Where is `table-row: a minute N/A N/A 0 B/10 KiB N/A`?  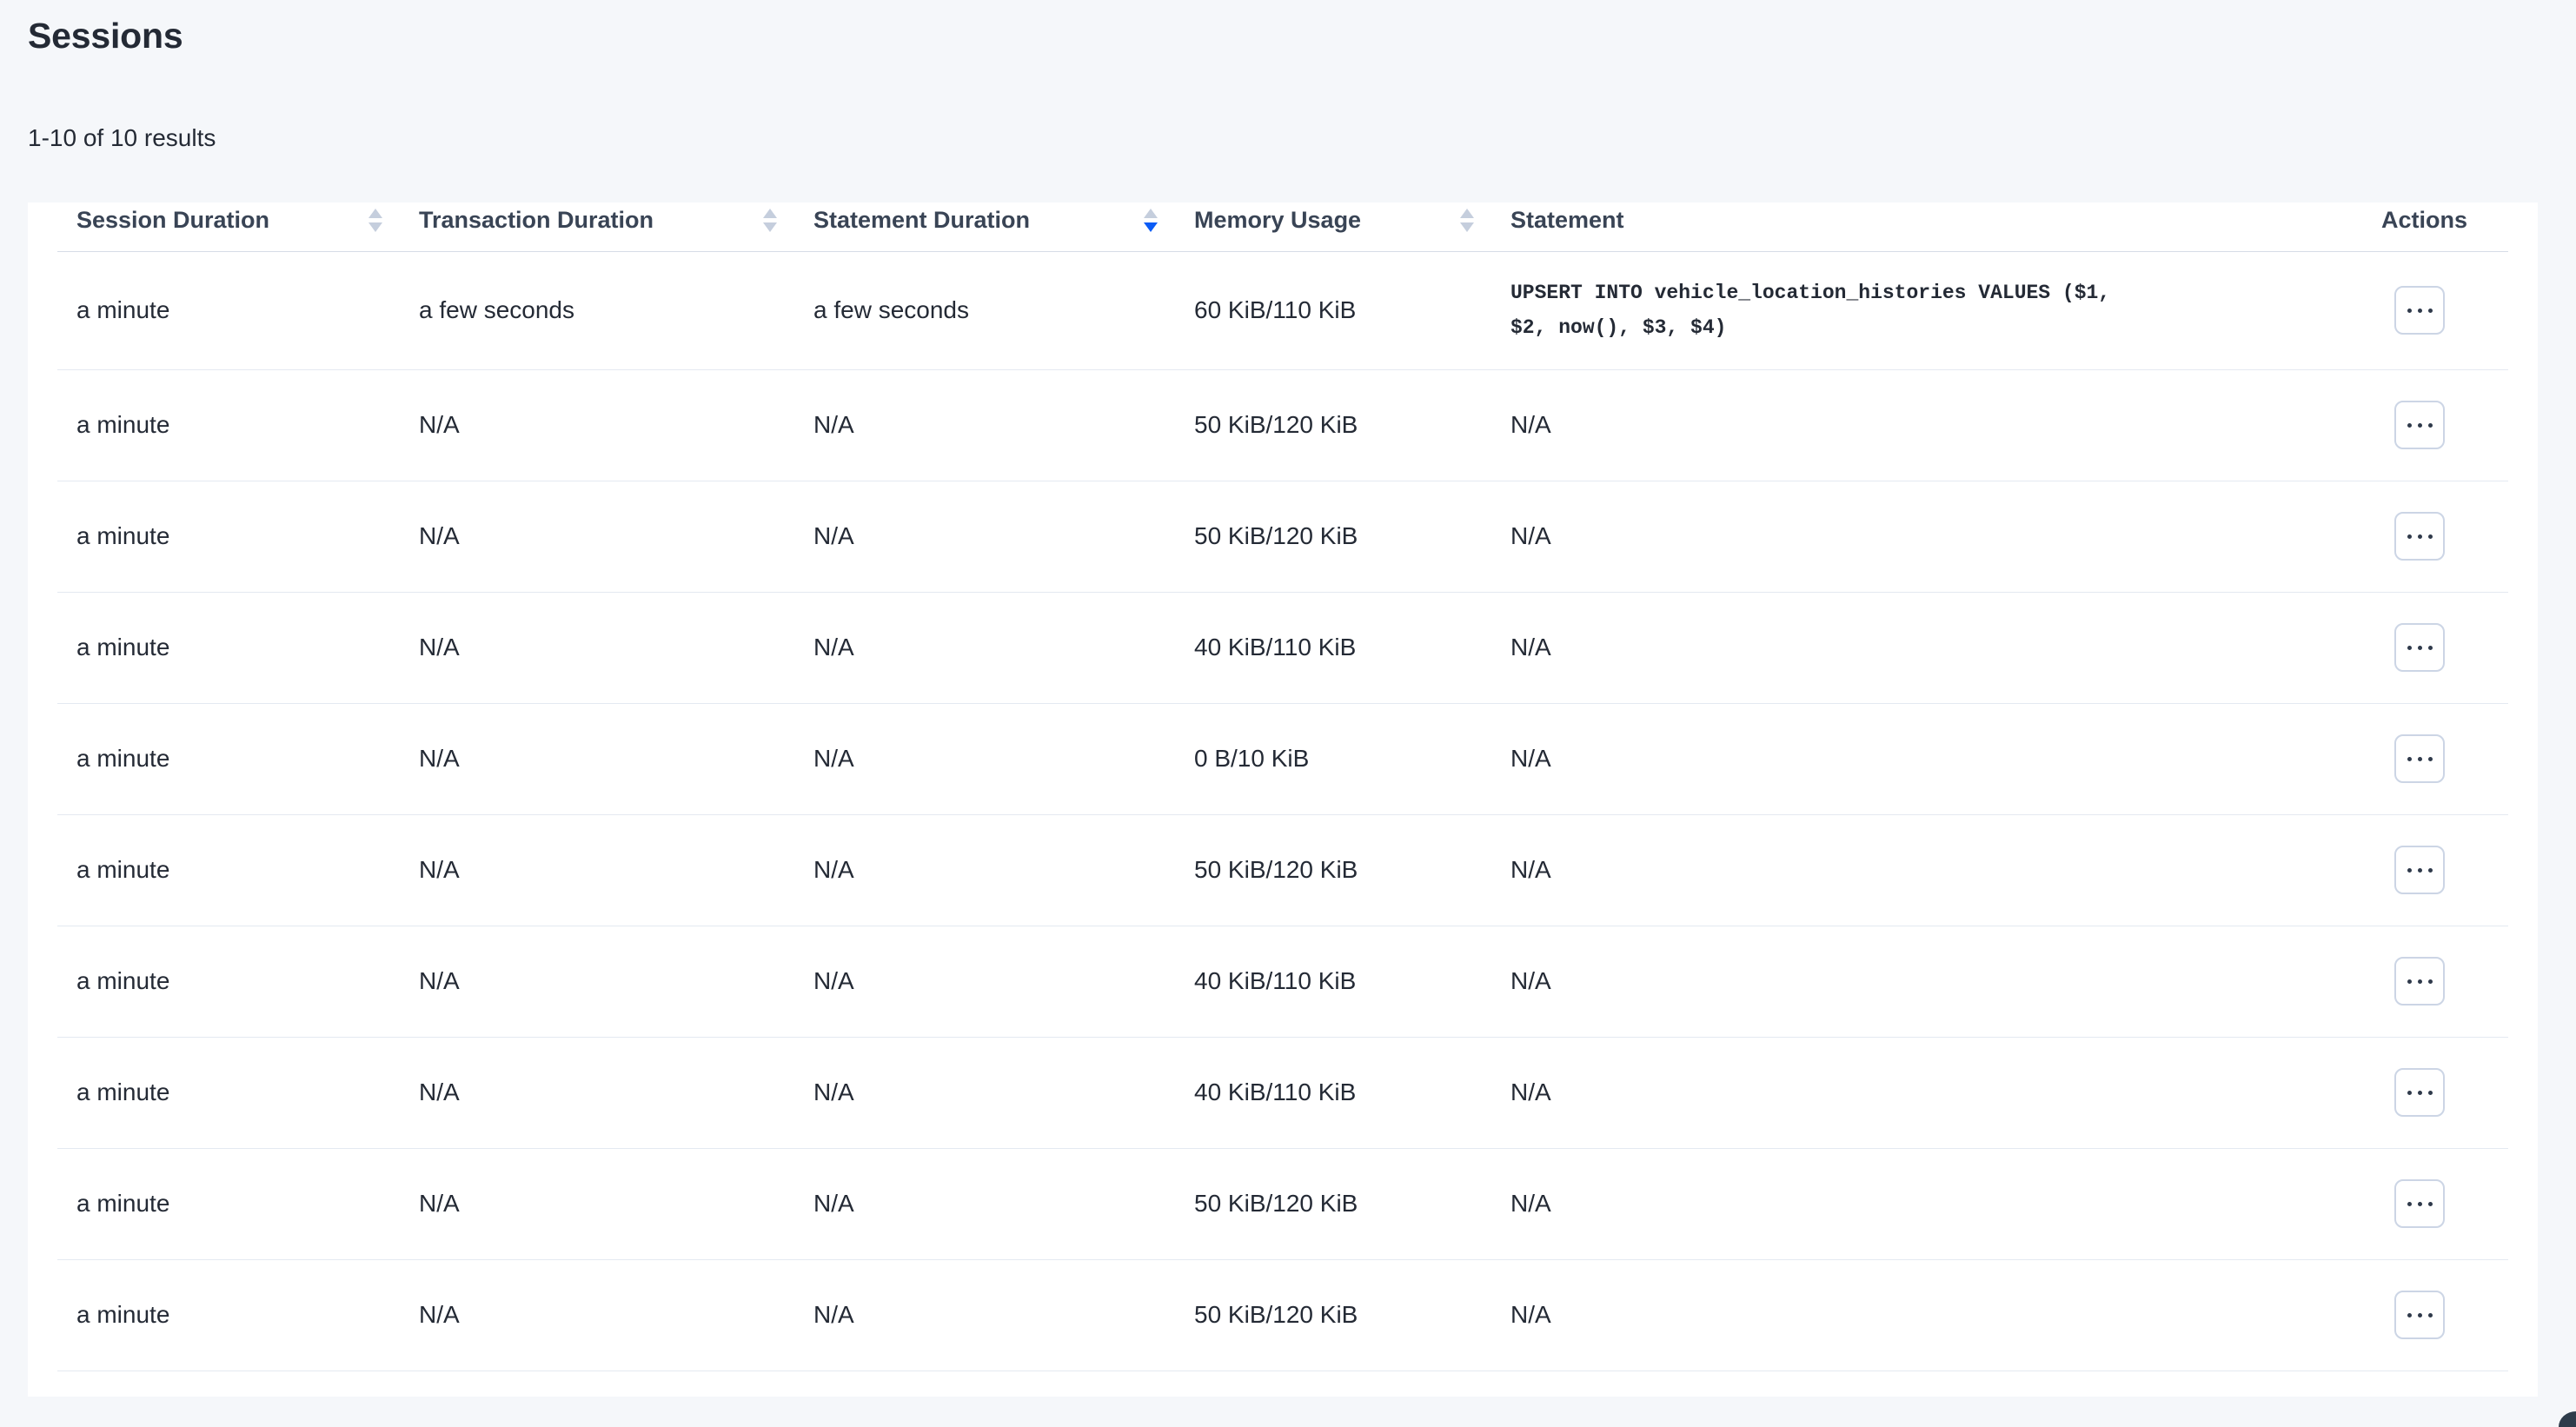 table-row: a minute N/A N/A 0 B/10 KiB N/A is located at coordinates (1282, 759).